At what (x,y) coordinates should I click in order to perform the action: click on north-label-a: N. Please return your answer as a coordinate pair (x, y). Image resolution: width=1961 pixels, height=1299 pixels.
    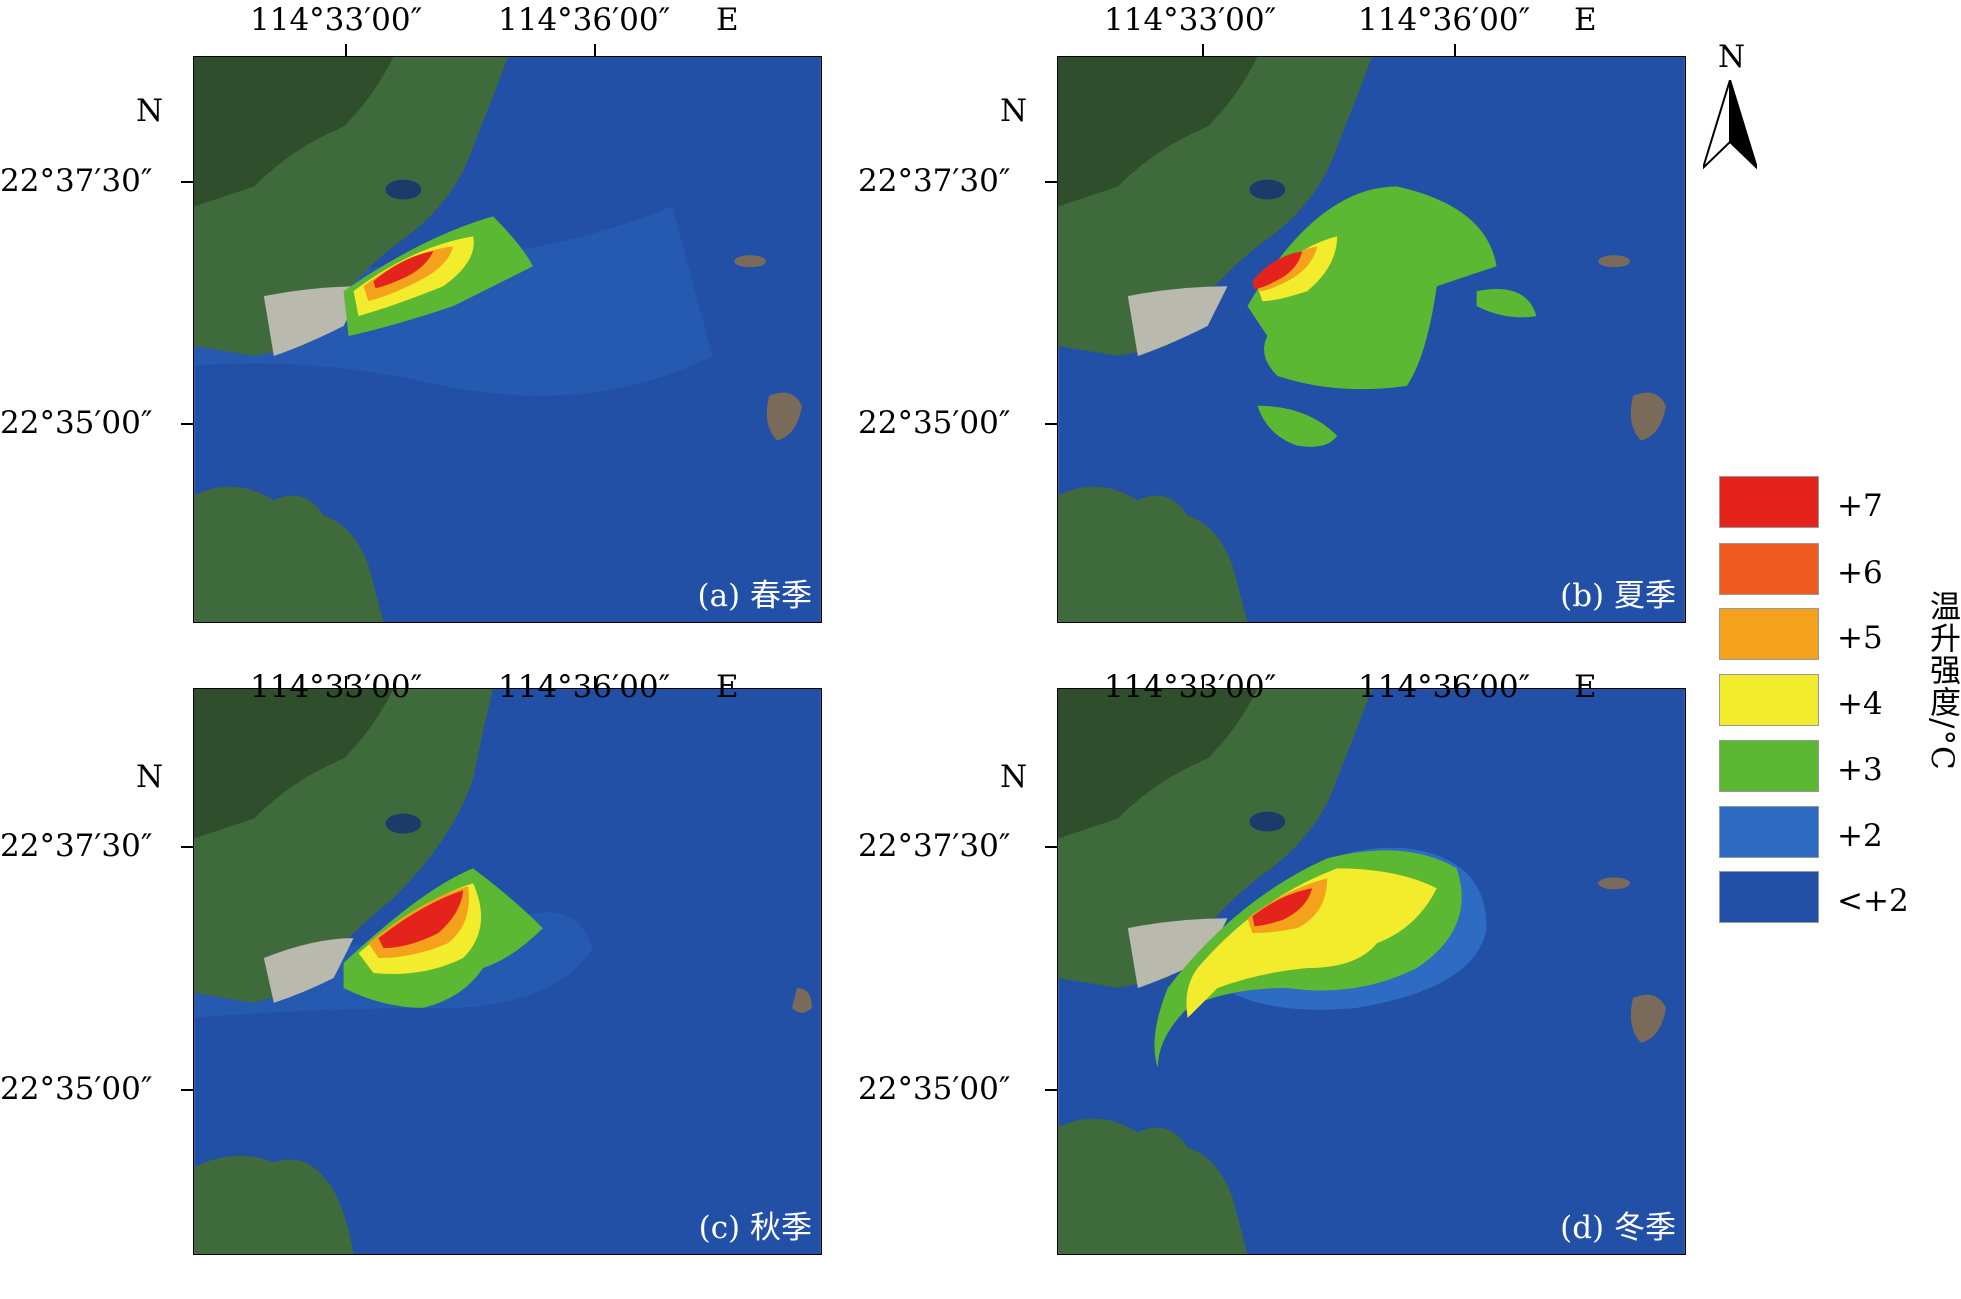
    Looking at the image, I should click on (150, 111).